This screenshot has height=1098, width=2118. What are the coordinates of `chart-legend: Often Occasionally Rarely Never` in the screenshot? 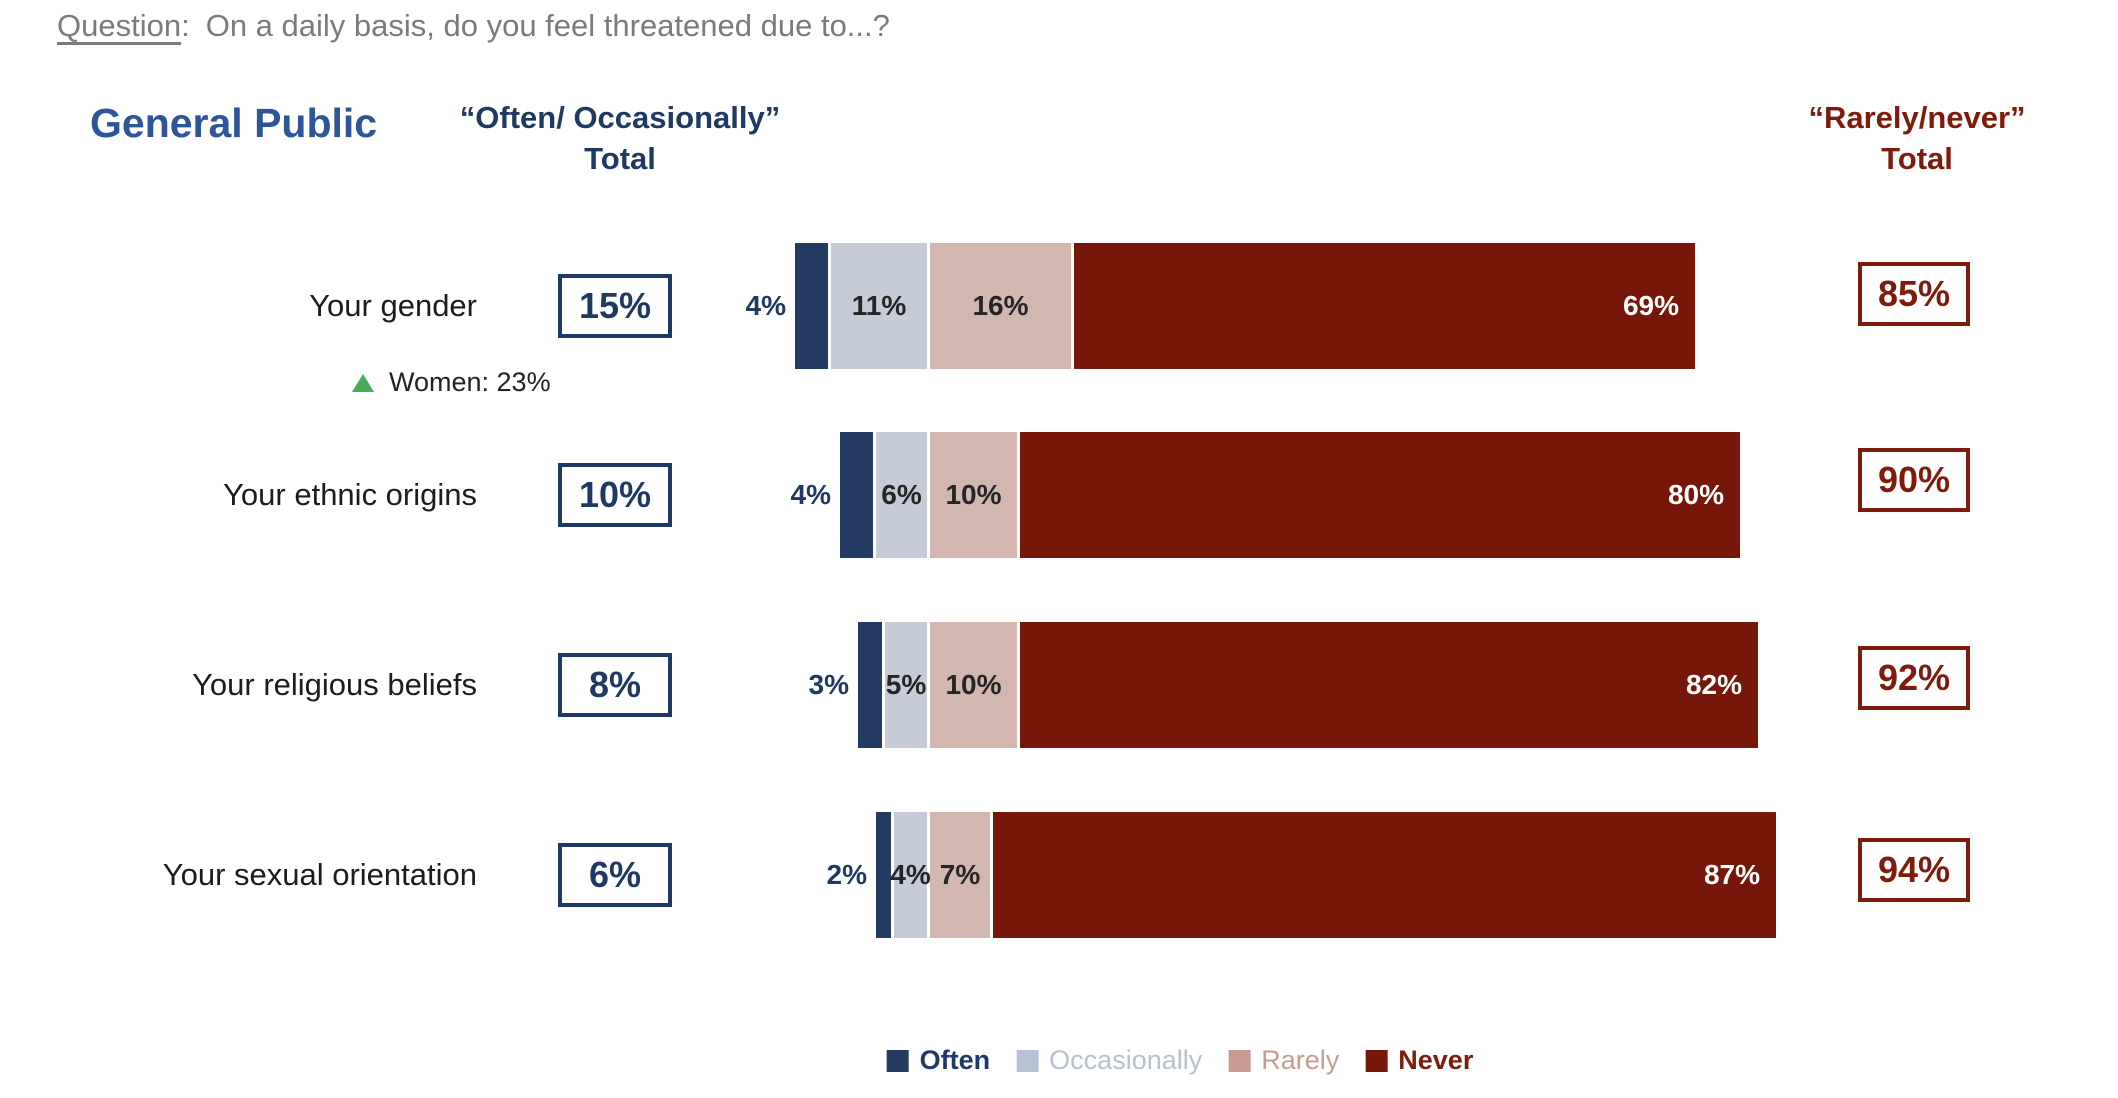 It's located at (1179, 1060).